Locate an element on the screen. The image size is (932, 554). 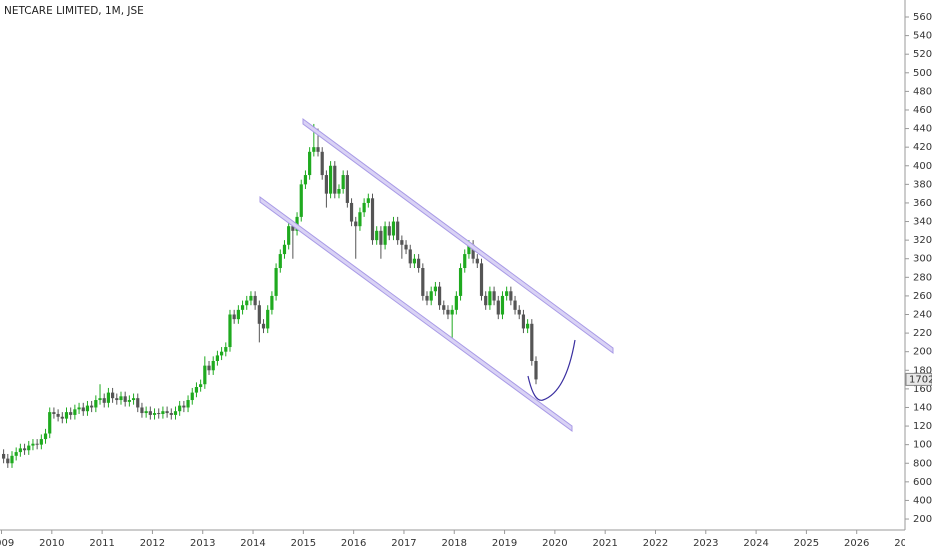
x-tick-label: 2027 is located at coordinates (906, 543).